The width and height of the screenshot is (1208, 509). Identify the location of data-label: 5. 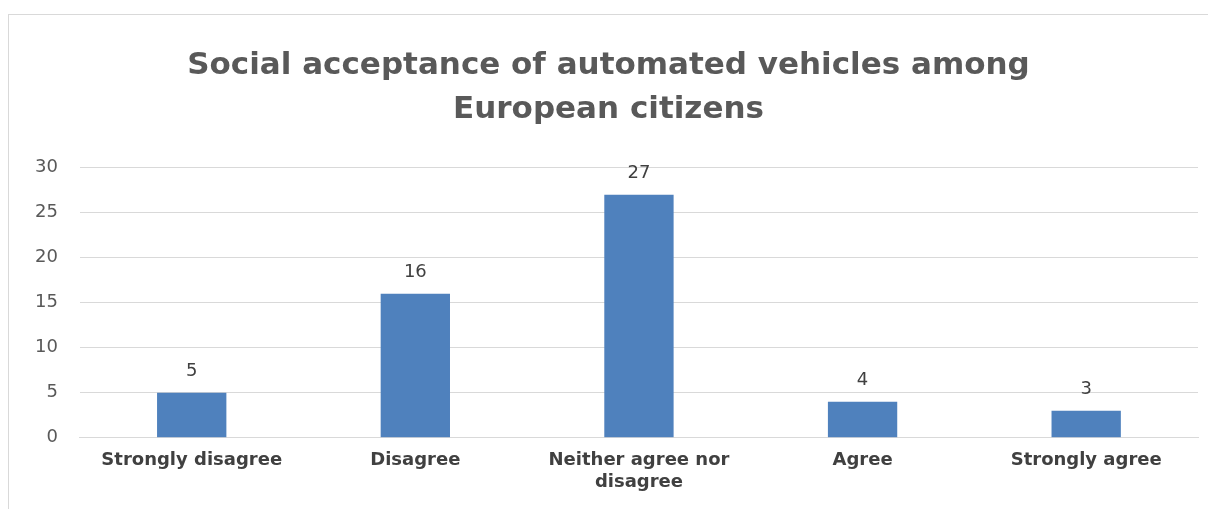
(191, 370).